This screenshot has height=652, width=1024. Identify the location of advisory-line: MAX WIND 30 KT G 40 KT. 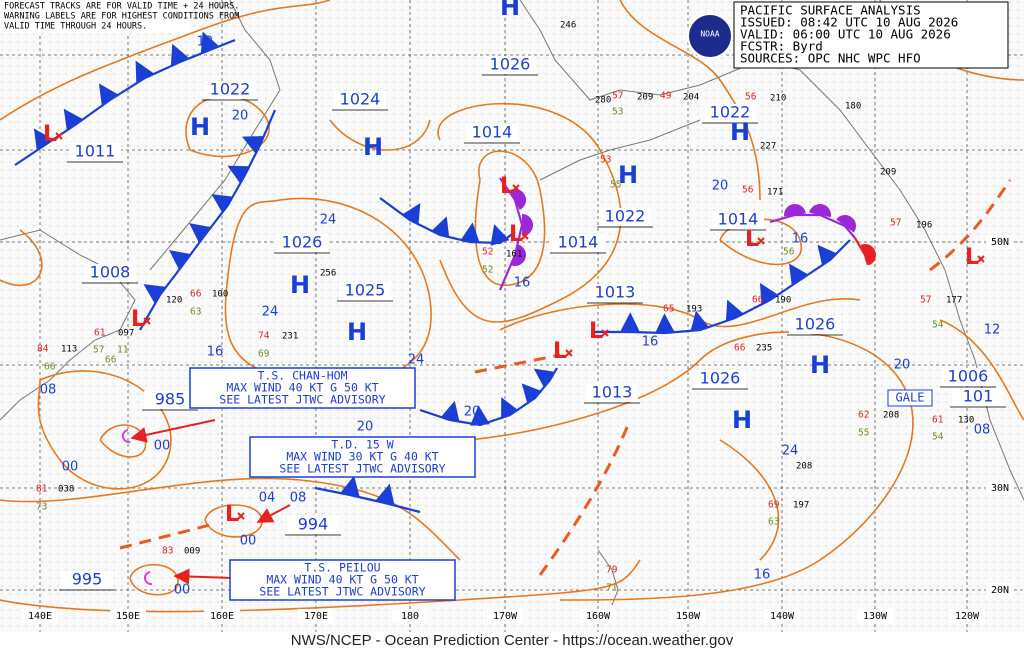
(362, 457).